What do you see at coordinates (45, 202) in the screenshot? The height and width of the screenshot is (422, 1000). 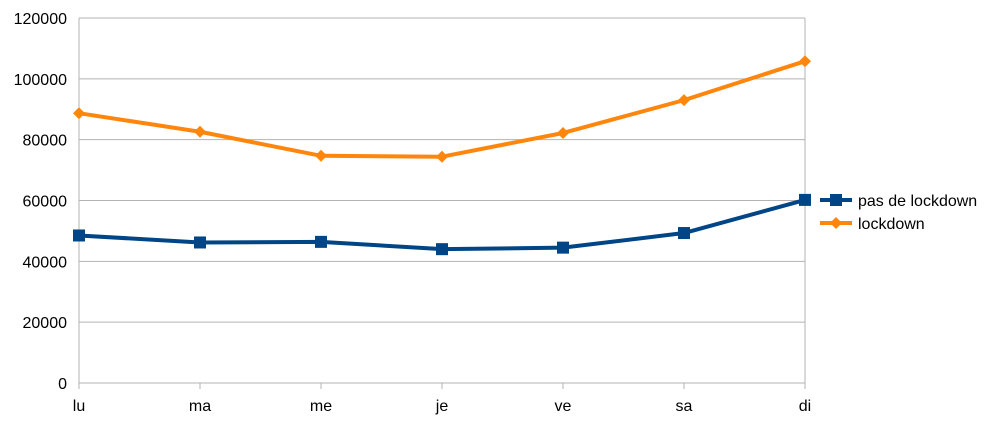 I see `y-tick-label: 60000` at bounding box center [45, 202].